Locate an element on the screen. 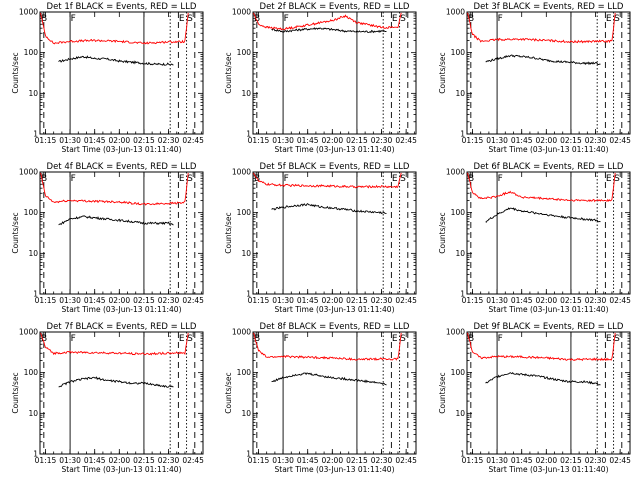 Image resolution: width=640 pixels, height=480 pixels. chart-title: Det 6f BLACK = Events, RED = LLD is located at coordinates (549, 167).